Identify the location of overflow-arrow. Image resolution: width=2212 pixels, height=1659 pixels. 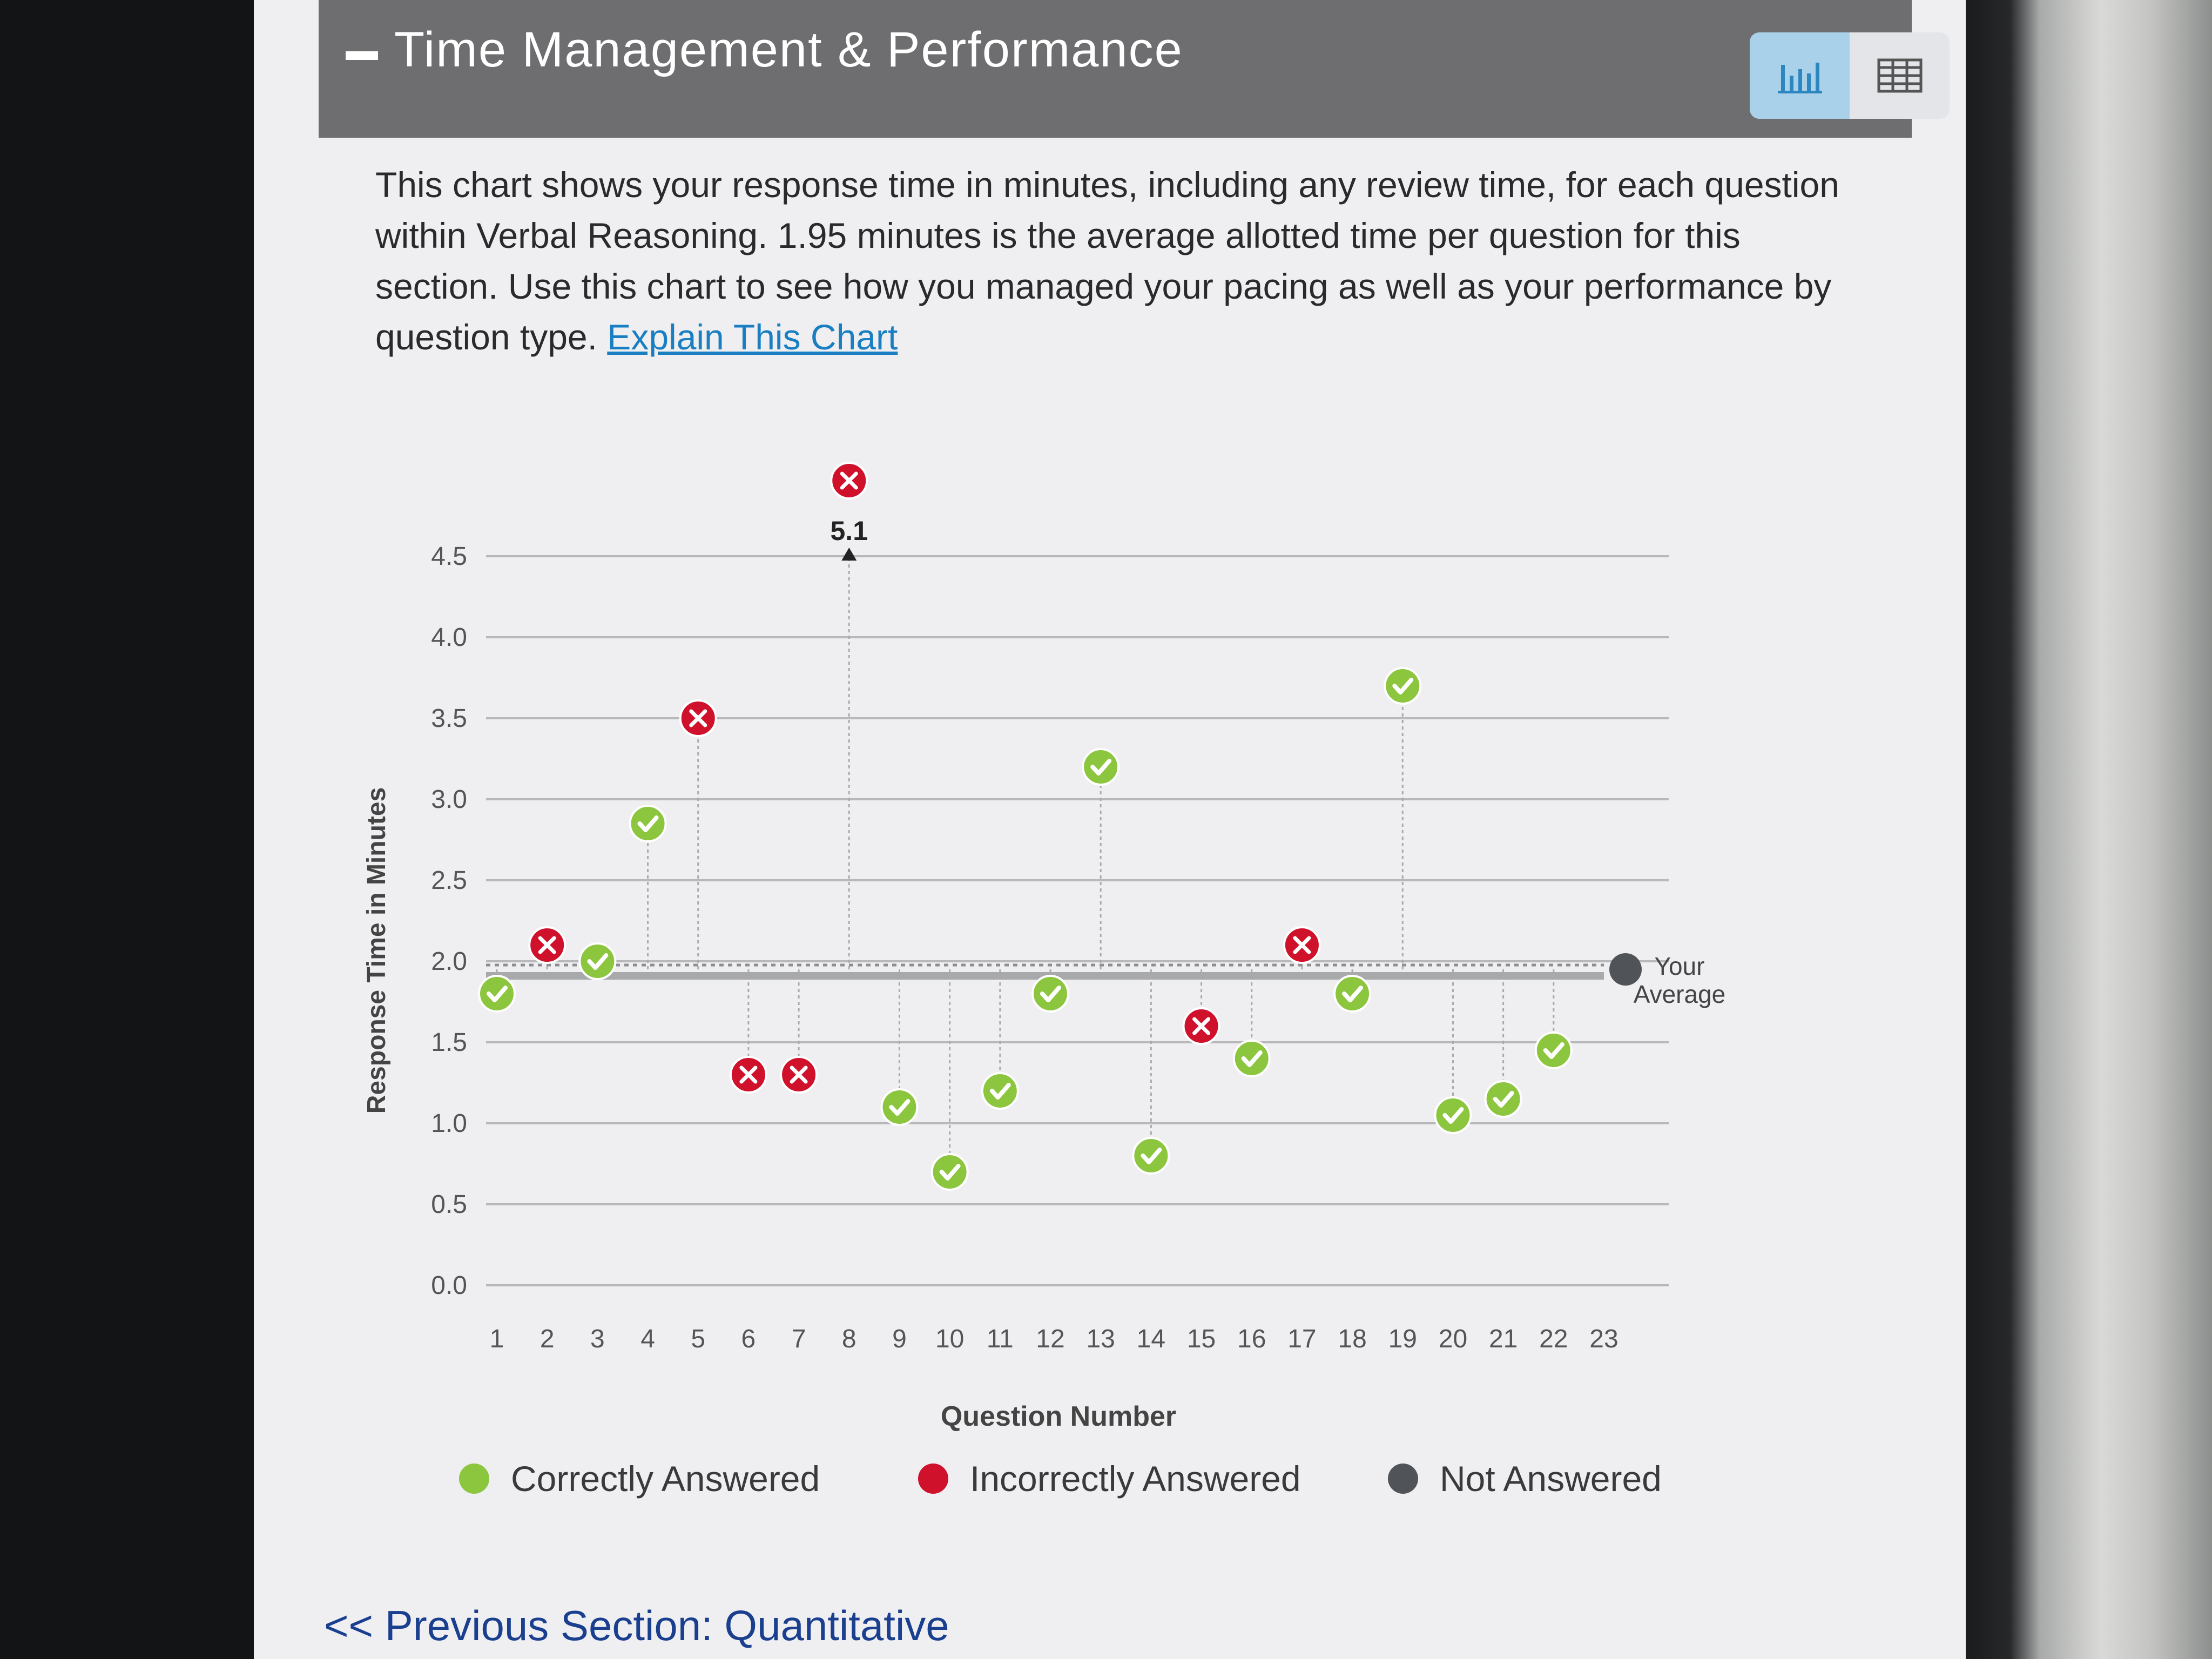
(849, 554).